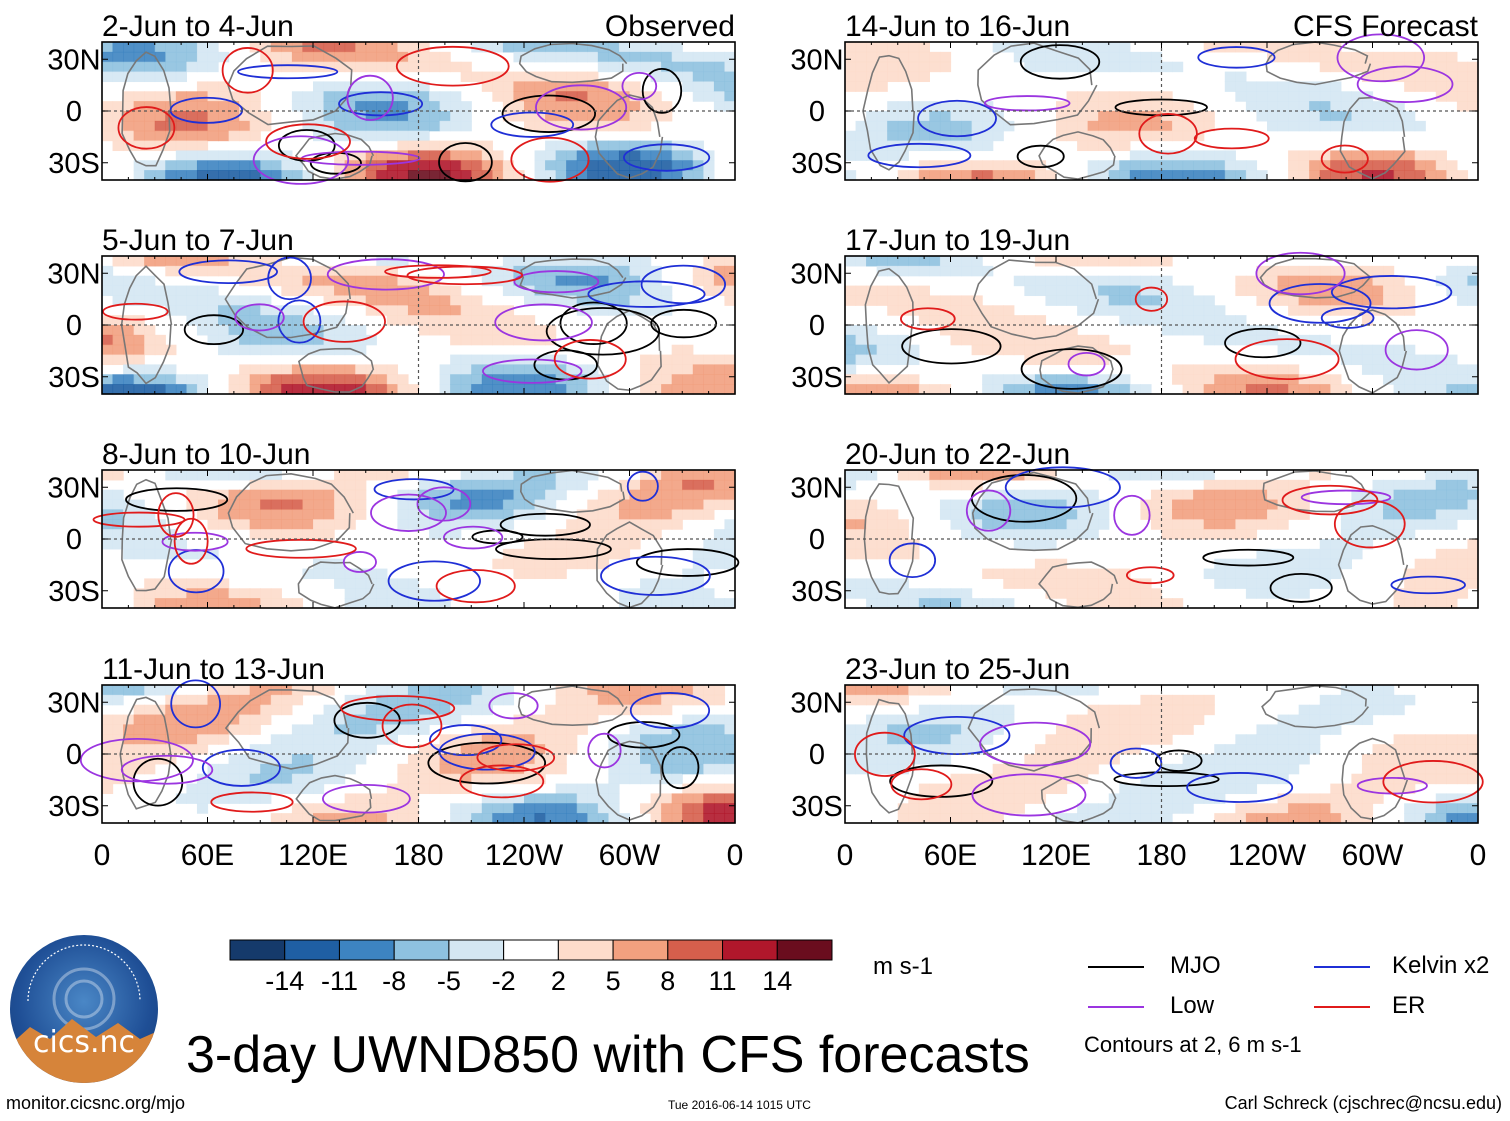 This screenshot has width=1510, height=1121. What do you see at coordinates (466, 740) in the screenshot?
I see `contour-kelvin-x2` at bounding box center [466, 740].